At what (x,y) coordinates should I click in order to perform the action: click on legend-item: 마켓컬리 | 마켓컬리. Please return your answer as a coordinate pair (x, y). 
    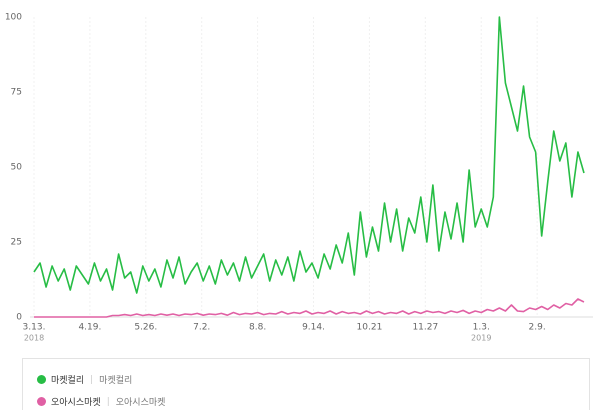
    Looking at the image, I should click on (84, 379).